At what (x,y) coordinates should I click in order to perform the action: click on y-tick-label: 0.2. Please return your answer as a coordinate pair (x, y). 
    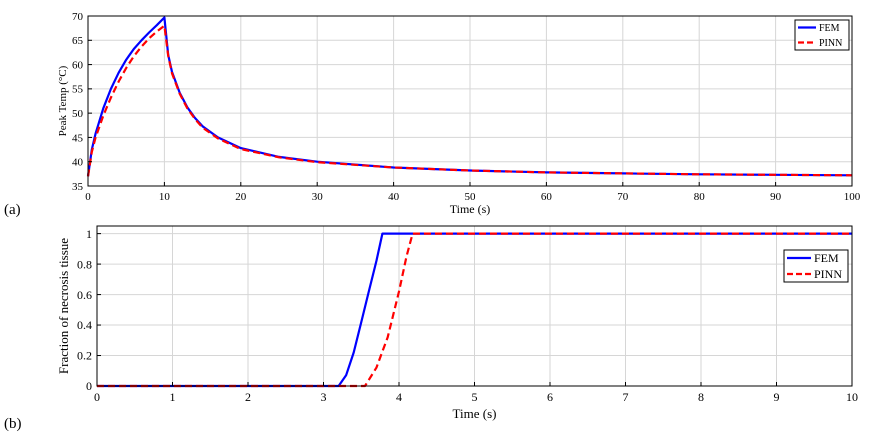
    Looking at the image, I should click on (84, 356).